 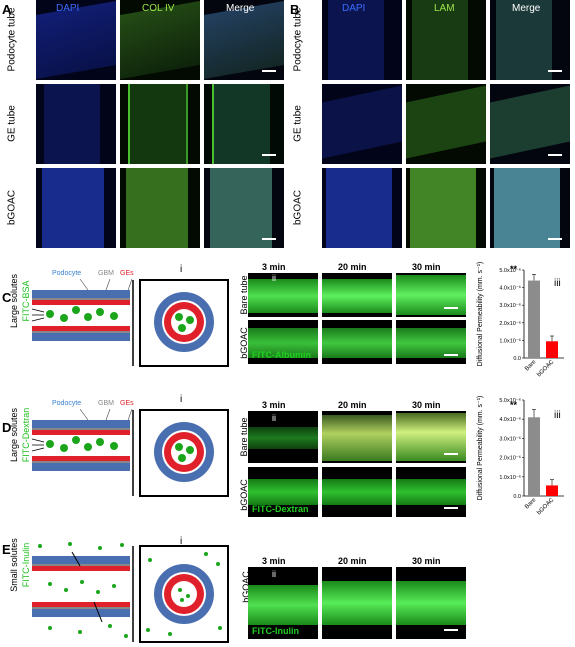 What do you see at coordinates (357, 342) in the screenshot?
I see `c-bgoac-20min` at bounding box center [357, 342].